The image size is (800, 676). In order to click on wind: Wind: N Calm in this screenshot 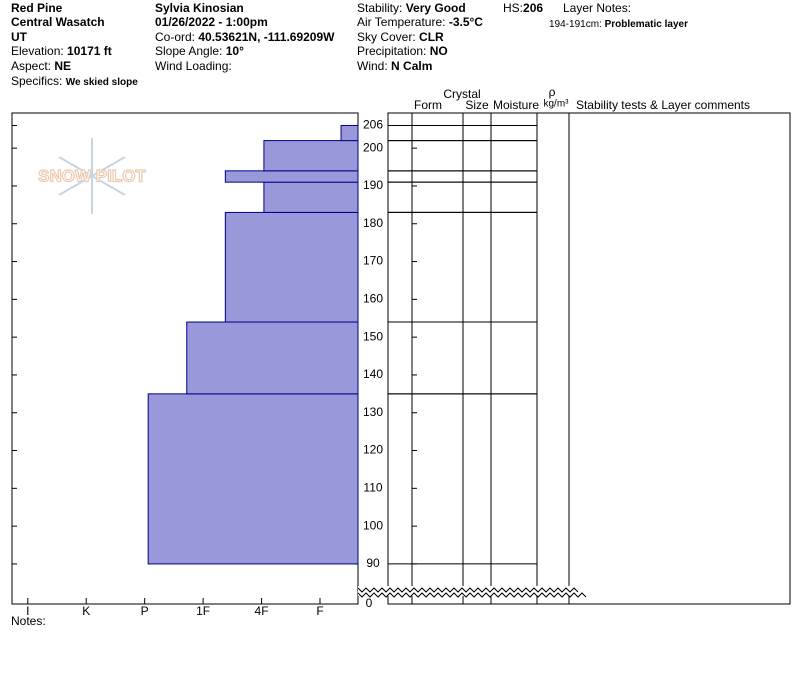, I will do `click(394, 66)`.